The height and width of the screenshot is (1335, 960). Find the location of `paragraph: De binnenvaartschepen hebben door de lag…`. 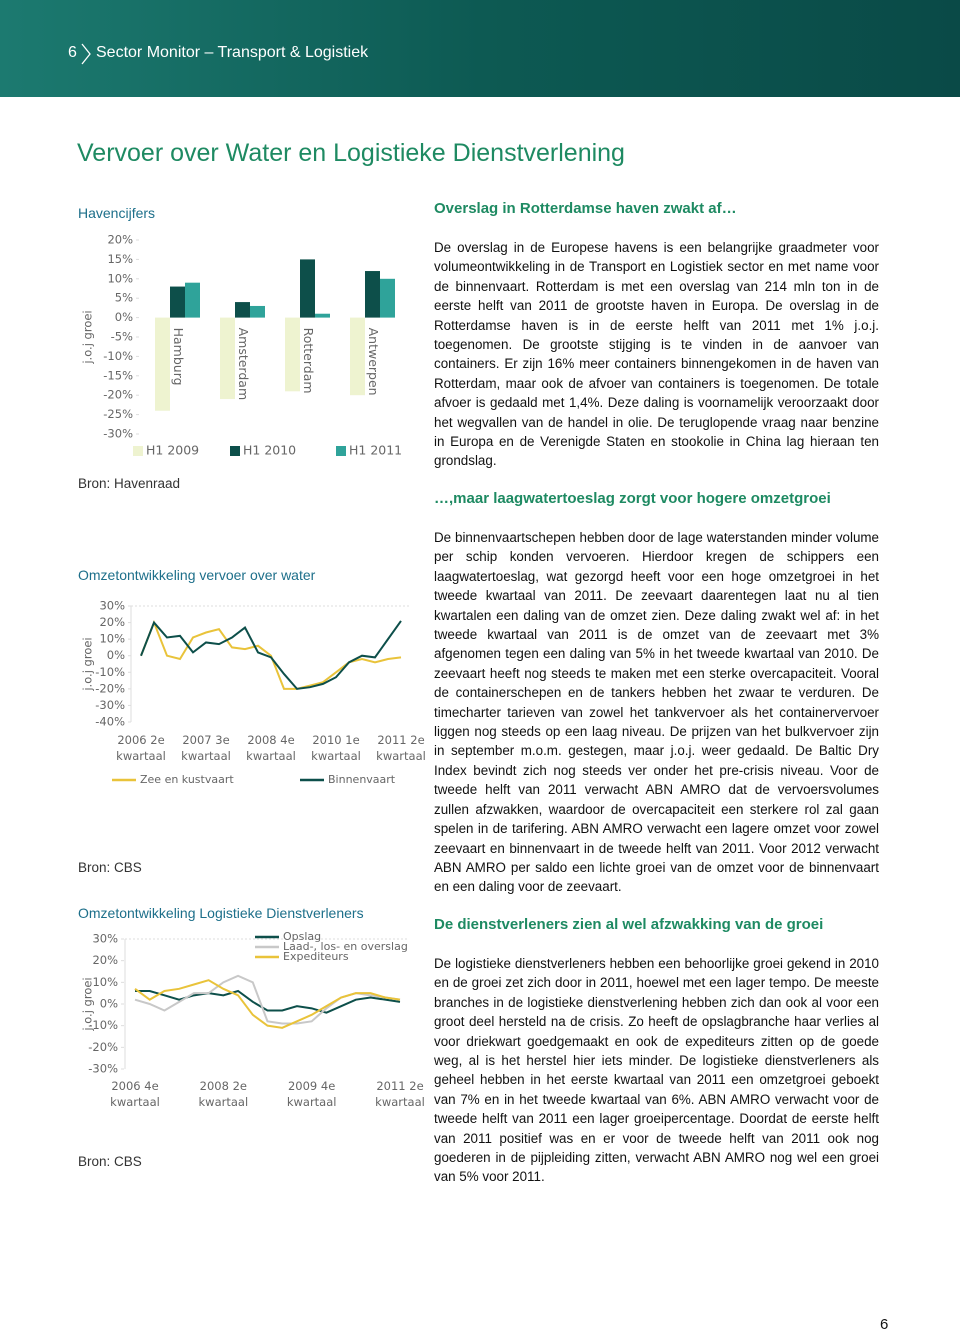

paragraph: De binnenvaartschepen hebben door de lag… is located at coordinates (656, 712).